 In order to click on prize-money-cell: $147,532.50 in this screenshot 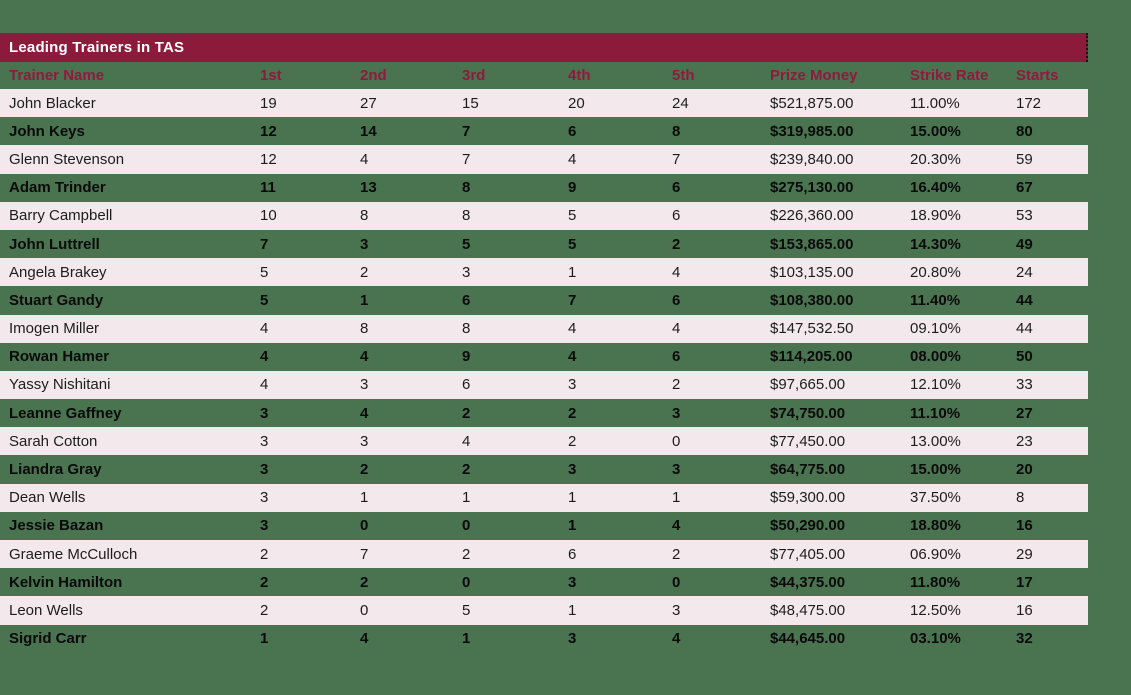, I will do `click(812, 329)`.